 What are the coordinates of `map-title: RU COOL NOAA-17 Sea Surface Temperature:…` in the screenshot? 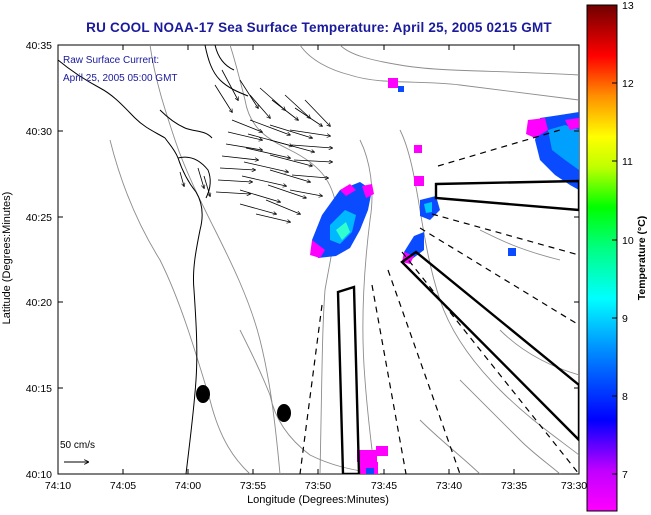 It's located at (319, 27).